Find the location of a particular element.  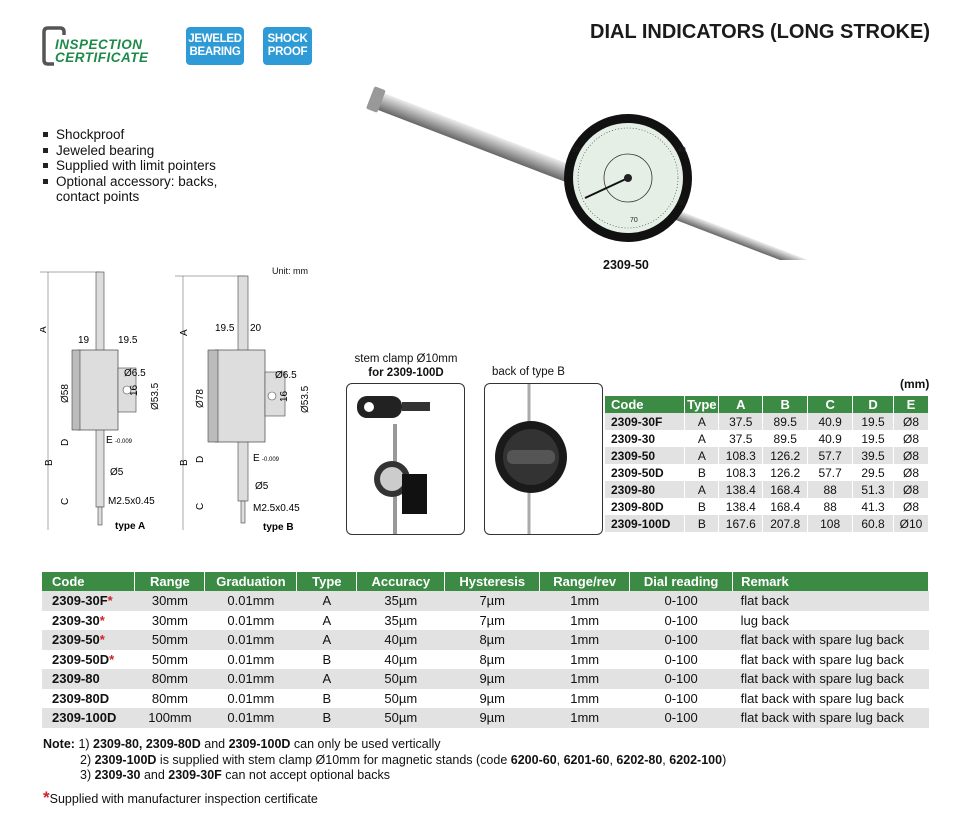

dim-hole-dia: Ø6.5 is located at coordinates (286, 375).